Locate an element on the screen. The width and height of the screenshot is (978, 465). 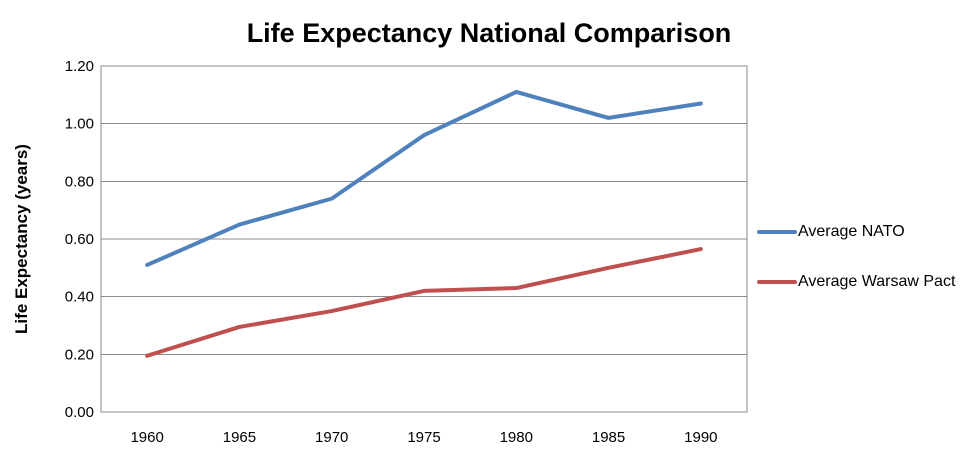
x-tick-label: 1970 is located at coordinates (331, 437).